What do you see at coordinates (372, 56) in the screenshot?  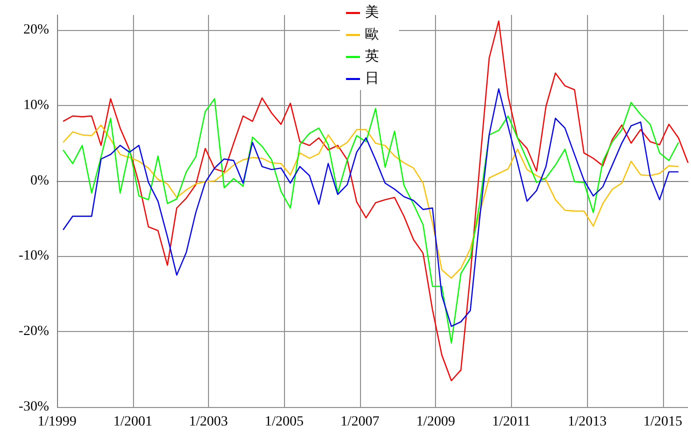 I see `legend-label: 英` at bounding box center [372, 56].